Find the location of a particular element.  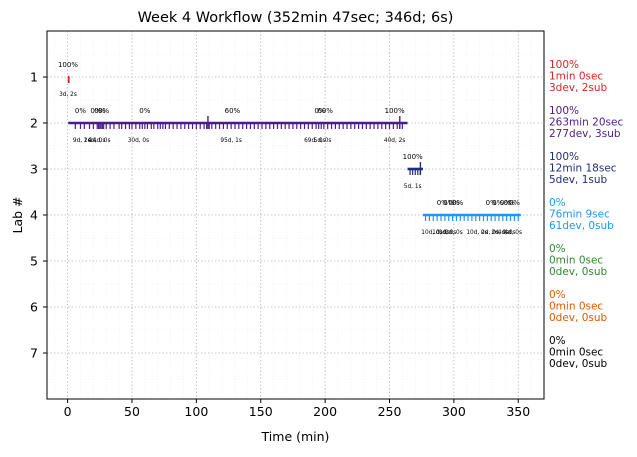

y-axis: 1 2 3 4 5 6 7 is located at coordinates (38, 215).